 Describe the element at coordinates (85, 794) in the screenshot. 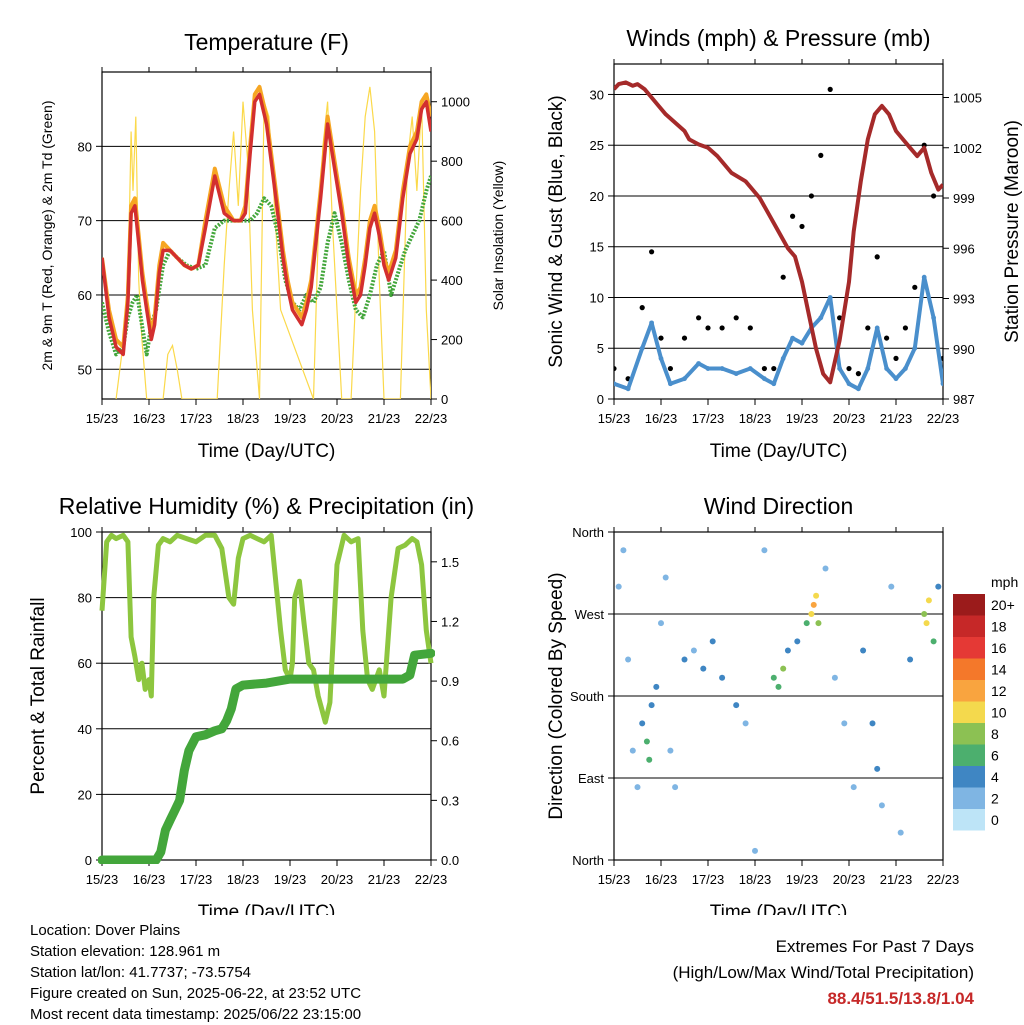

I see `y-tick-label: 20` at that location.